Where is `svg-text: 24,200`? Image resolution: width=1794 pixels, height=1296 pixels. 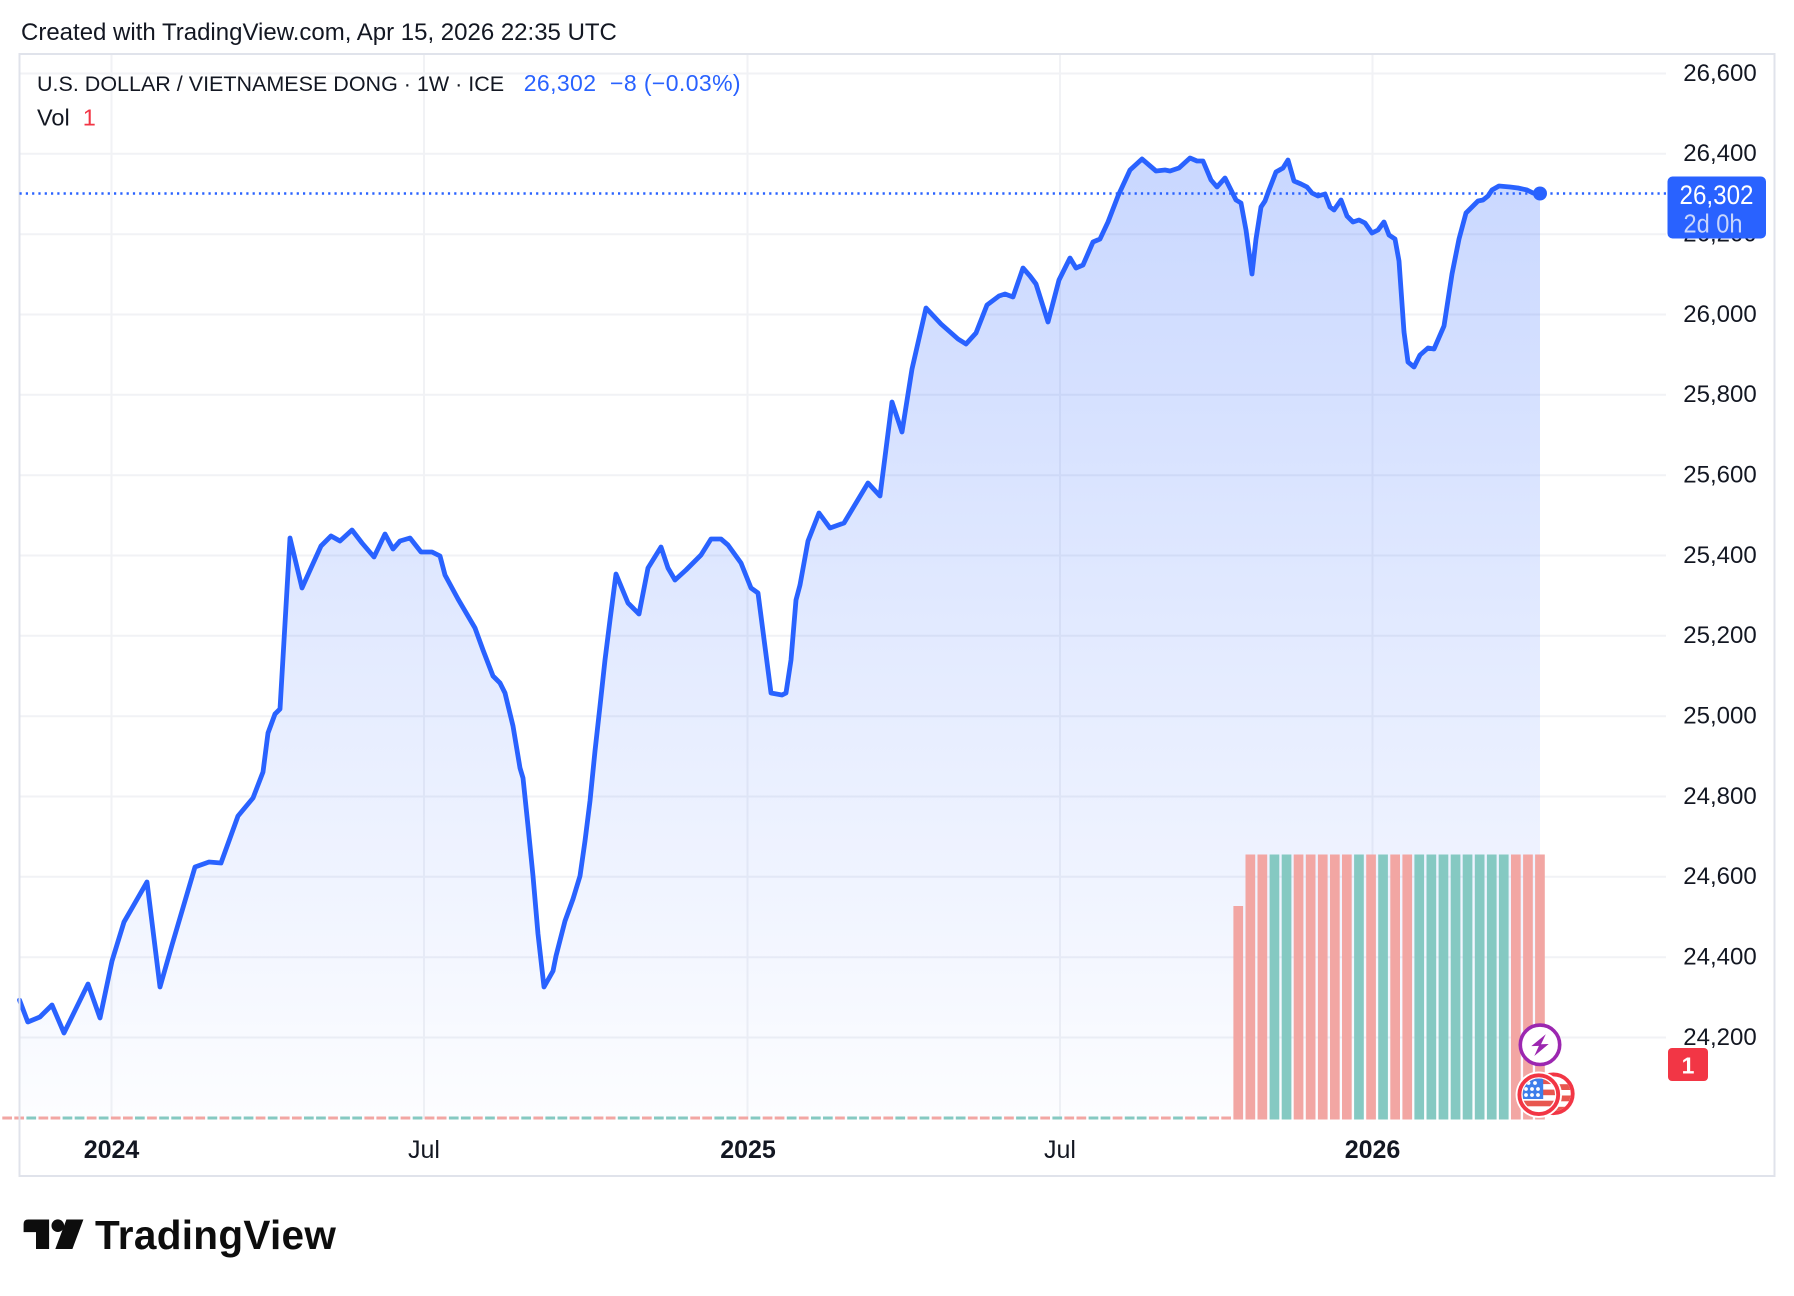 svg-text: 24,200 is located at coordinates (1719, 1037).